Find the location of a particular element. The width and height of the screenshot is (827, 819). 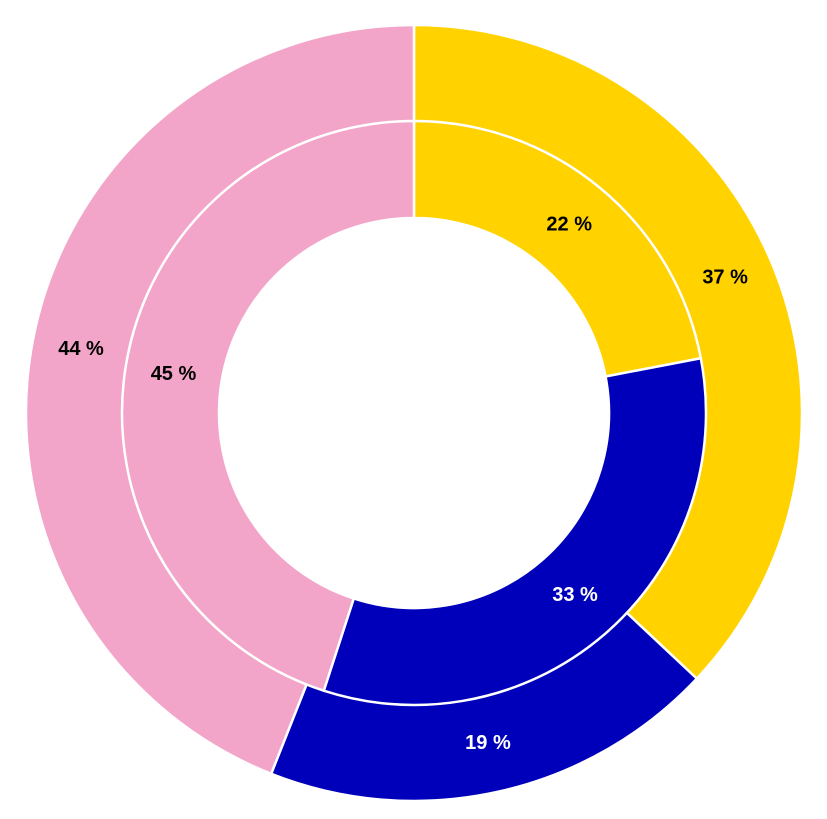

inner-ring-label-1: 33 % is located at coordinates (575, 595).